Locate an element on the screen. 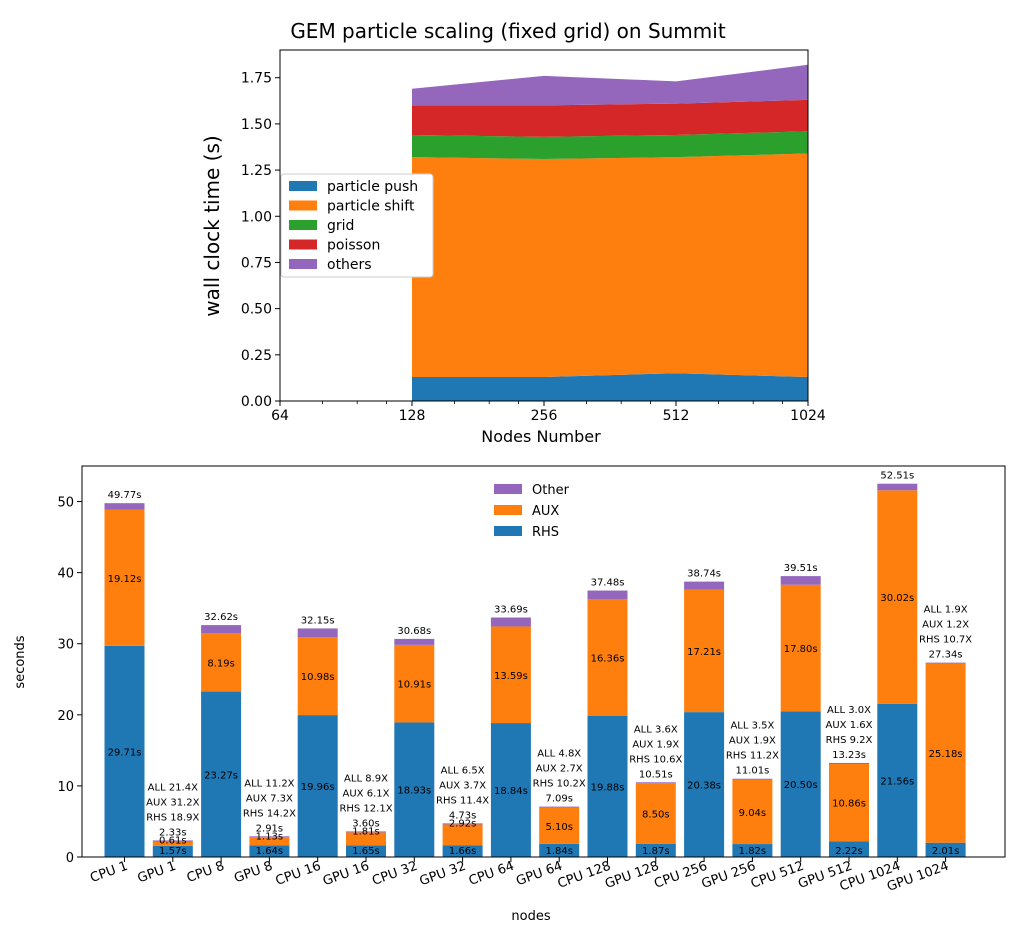  bar-rhs-label-1: 1.57s is located at coordinates (172, 851).